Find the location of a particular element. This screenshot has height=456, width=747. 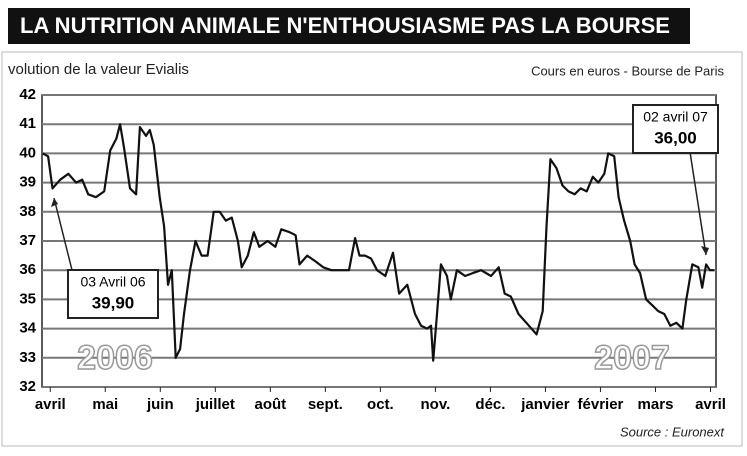

x-tick-label: oct. is located at coordinates (380, 404).